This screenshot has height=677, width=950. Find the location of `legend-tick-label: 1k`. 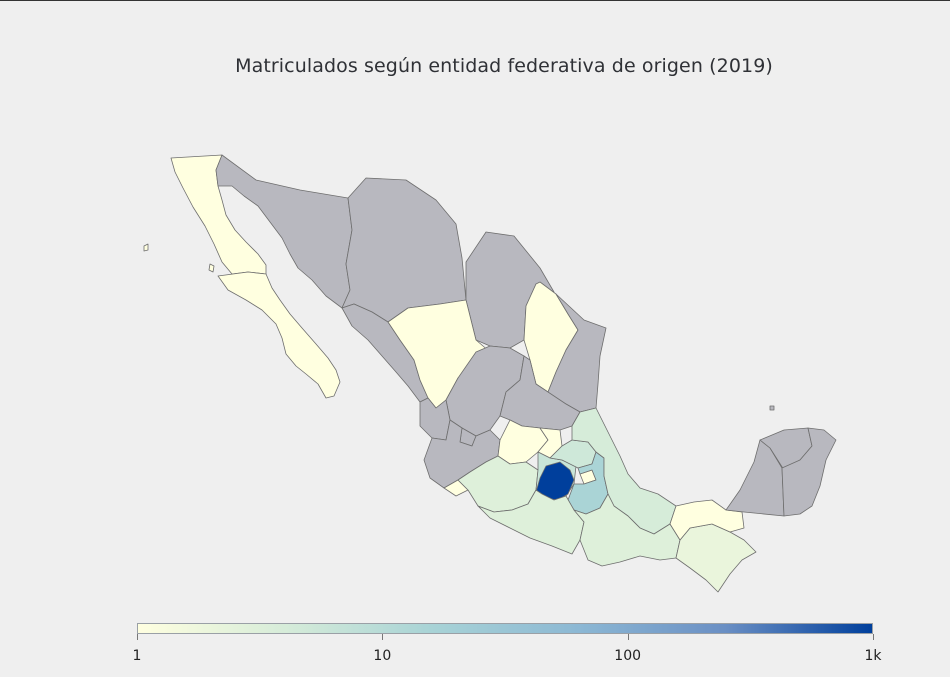

legend-tick-label: 1k is located at coordinates (873, 656).